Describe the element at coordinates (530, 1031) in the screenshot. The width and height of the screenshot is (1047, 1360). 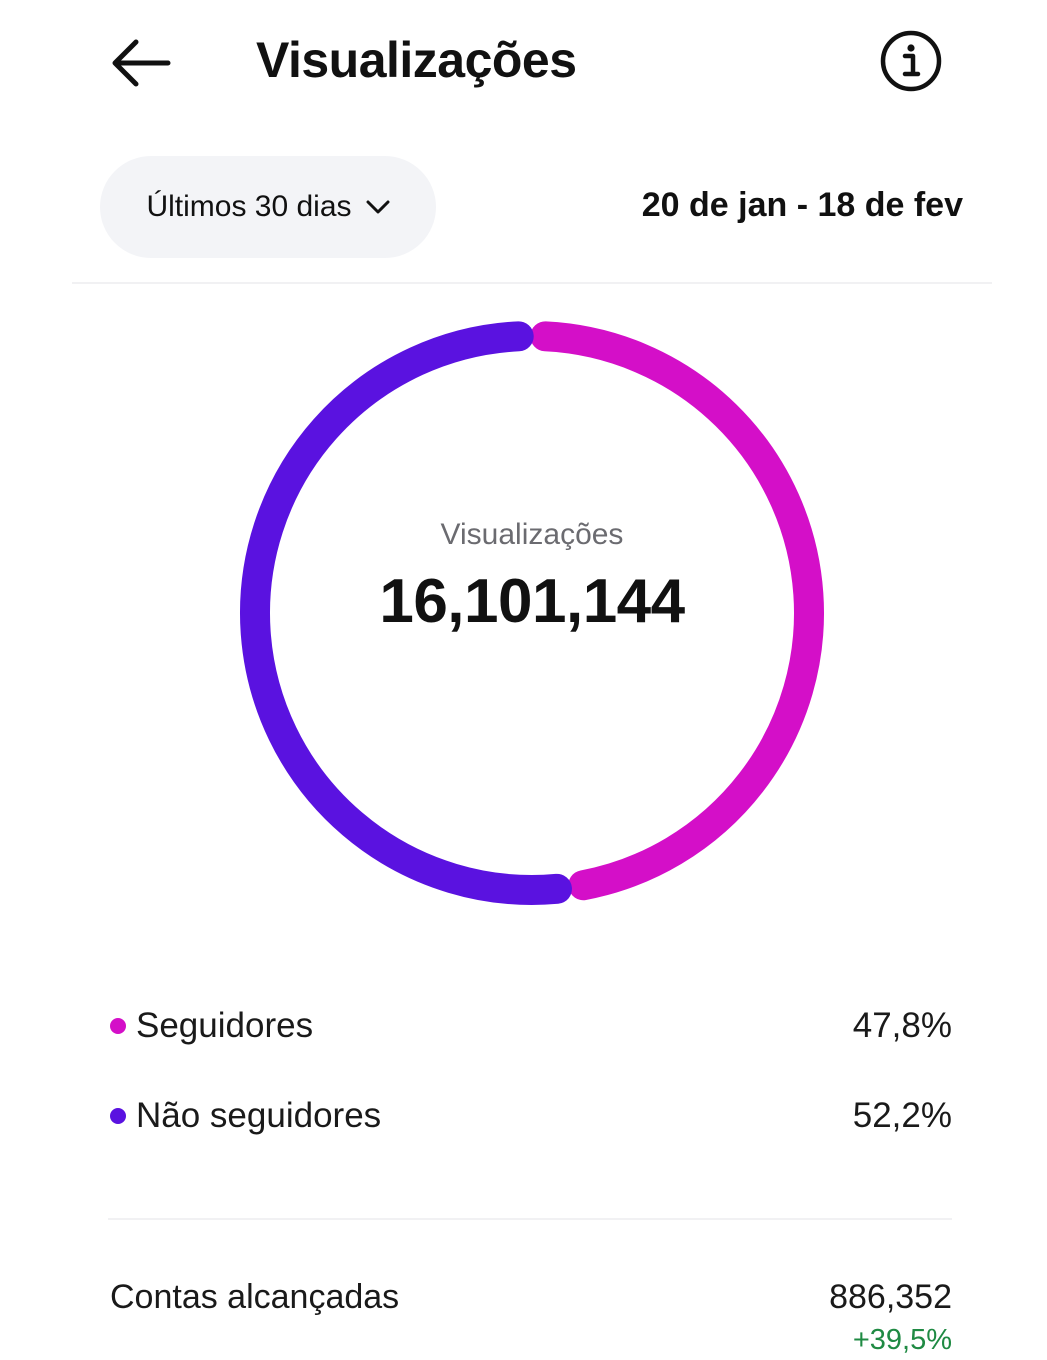
I see `legend-item-followers: Seguidores 47,8%` at that location.